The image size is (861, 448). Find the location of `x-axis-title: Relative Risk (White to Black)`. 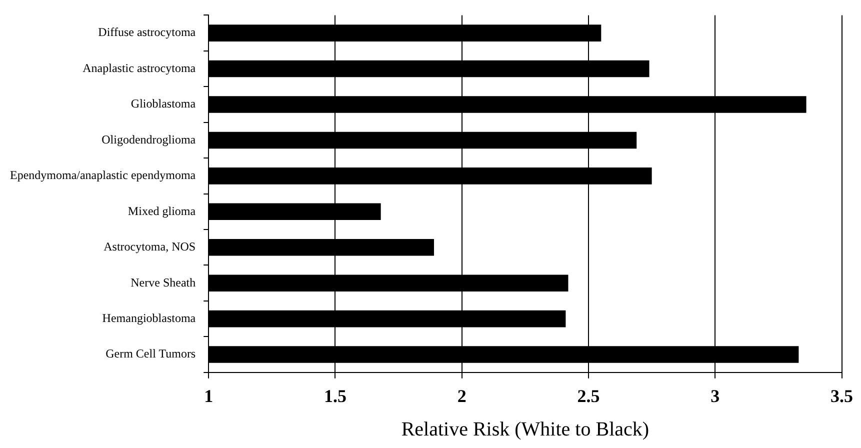

x-axis-title: Relative Risk (White to Black) is located at coordinates (525, 429).